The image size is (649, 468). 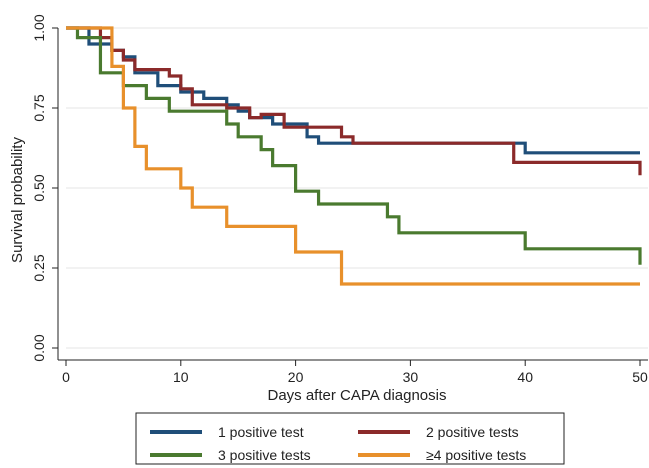 I want to click on x-axis-title: Days after CAPA diagnosis, so click(x=357, y=395).